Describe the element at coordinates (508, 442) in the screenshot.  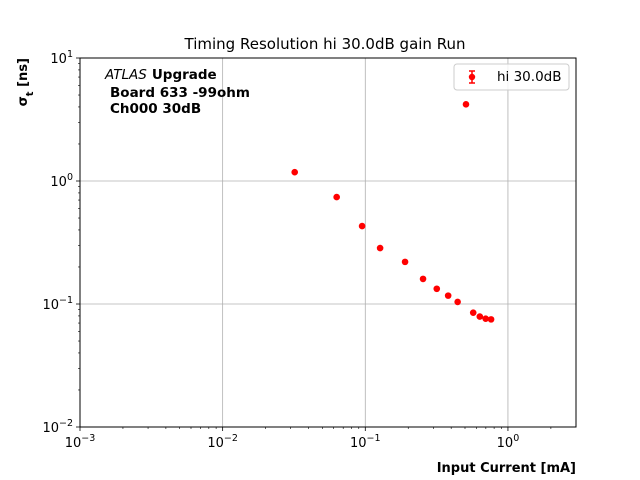
I see `x-tick-label: 10⁰` at that location.